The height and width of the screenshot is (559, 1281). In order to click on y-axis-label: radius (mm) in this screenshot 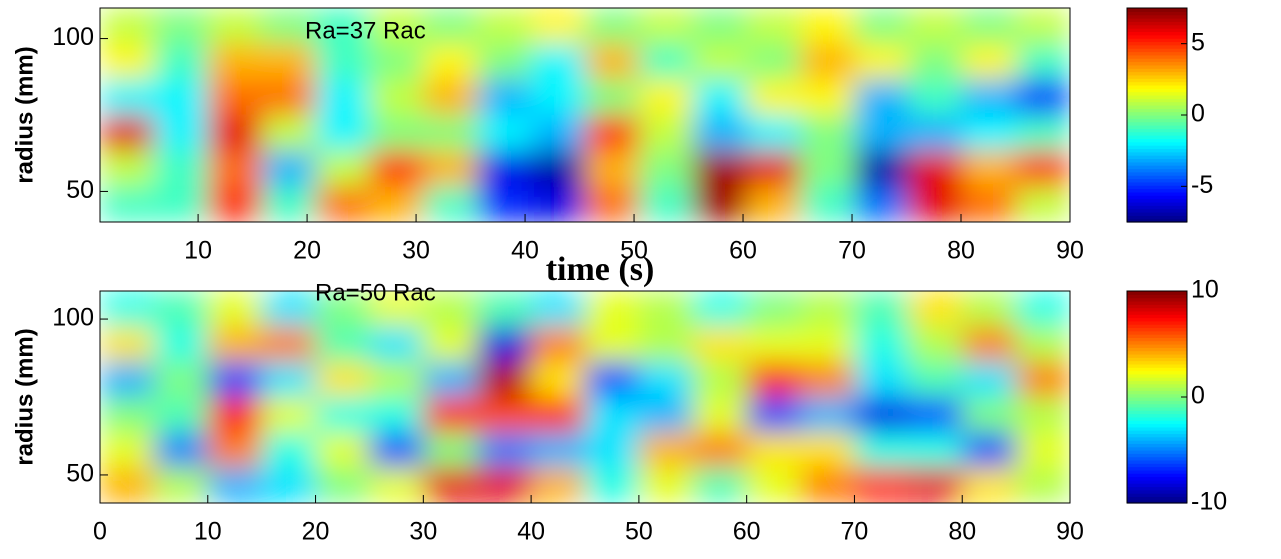, I will do `click(24, 114)`.